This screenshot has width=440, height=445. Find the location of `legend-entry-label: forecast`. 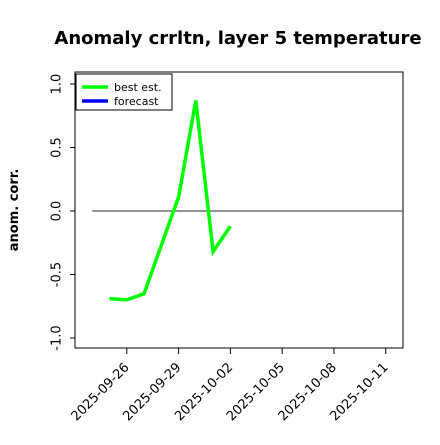

legend-entry-label: forecast is located at coordinates (136, 101).